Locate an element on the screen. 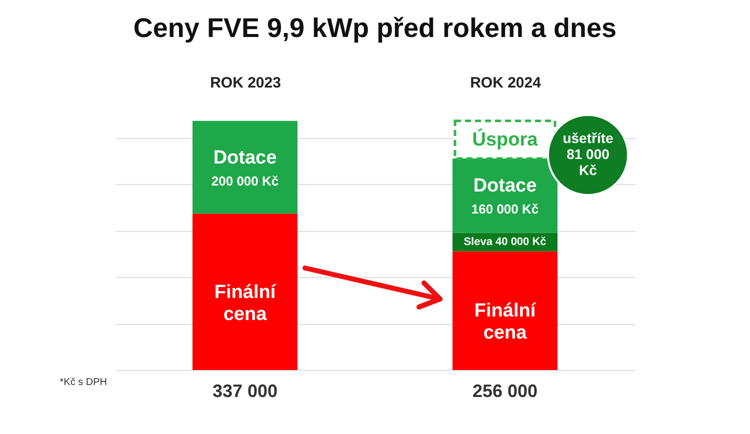  chart-title: Ceny FVE 9,9 kWp před rokem a dnes is located at coordinates (375, 28).